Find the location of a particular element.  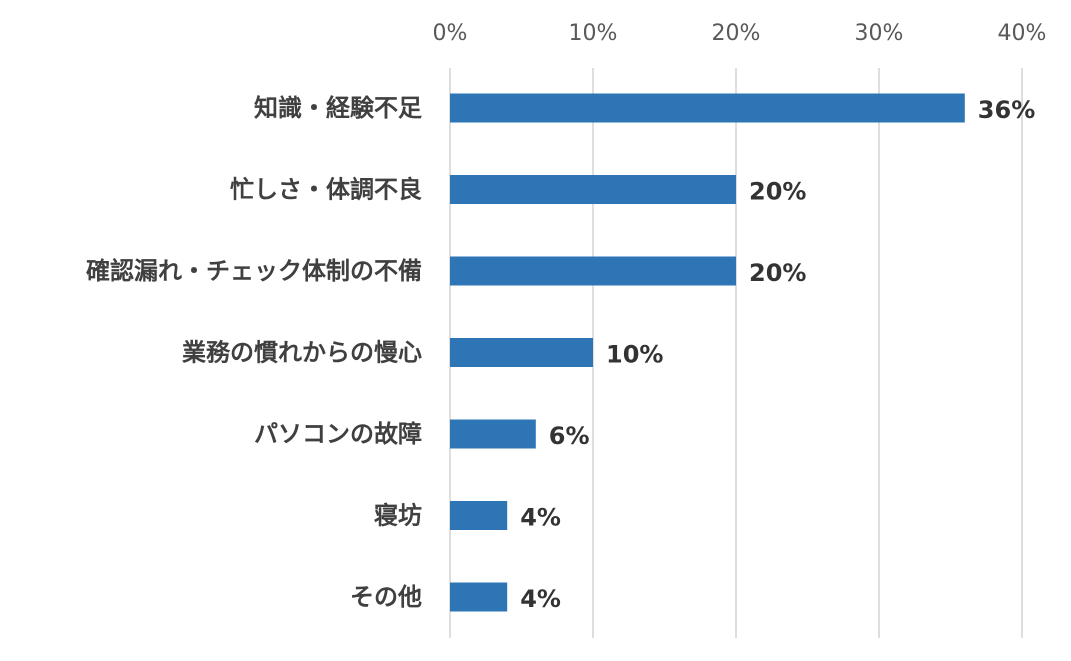

category-label: 寝坊 is located at coordinates (398, 516).